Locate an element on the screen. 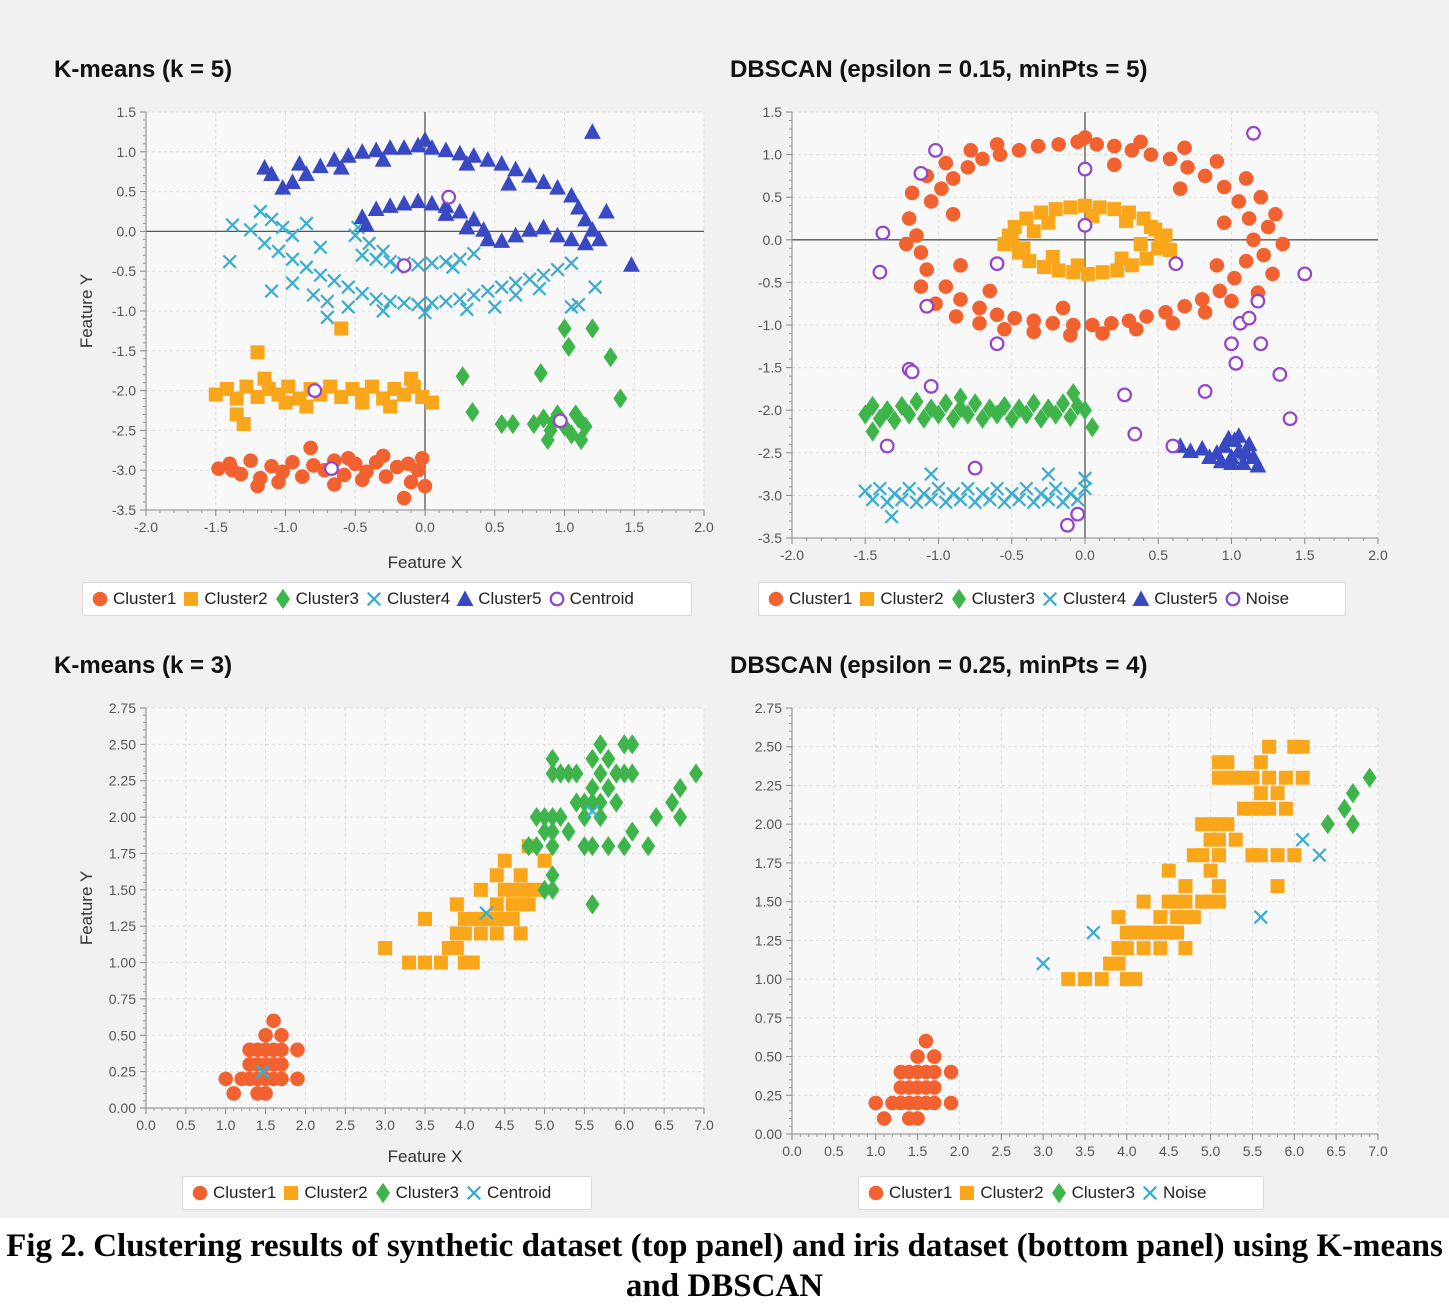  legend-label: Centroid is located at coordinates (519, 1192).